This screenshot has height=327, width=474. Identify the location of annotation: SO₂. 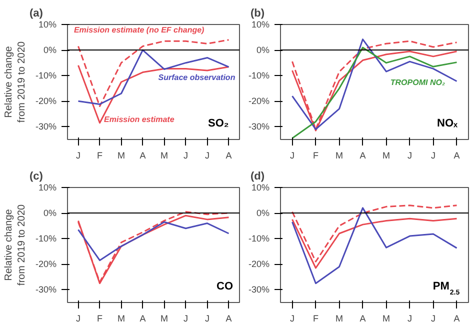
(218, 123).